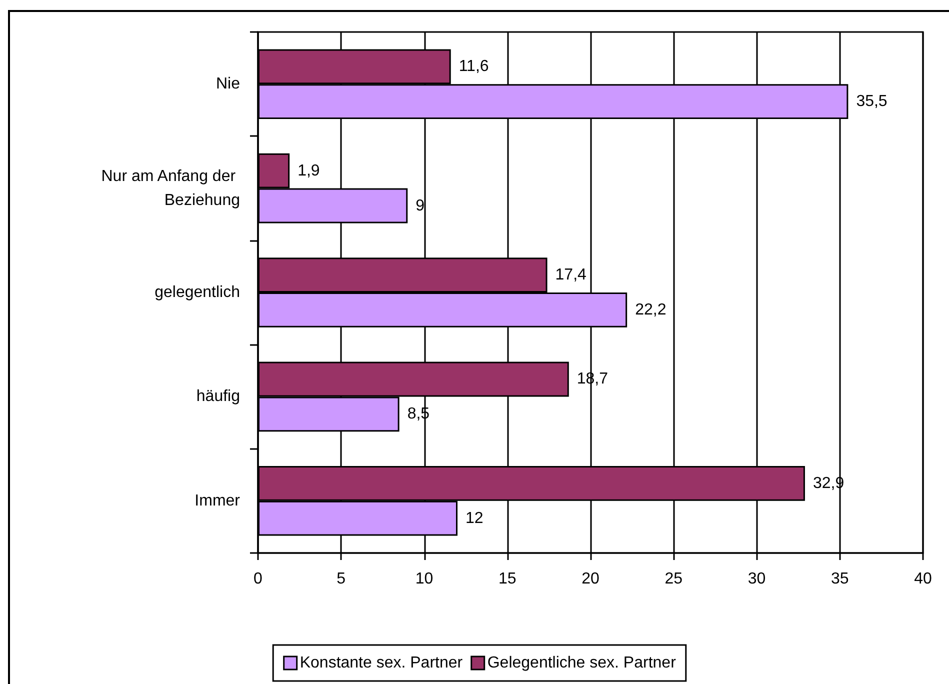 The width and height of the screenshot is (949, 684). Describe the element at coordinates (258, 579) in the screenshot. I see `x-tick-label: 0` at that location.